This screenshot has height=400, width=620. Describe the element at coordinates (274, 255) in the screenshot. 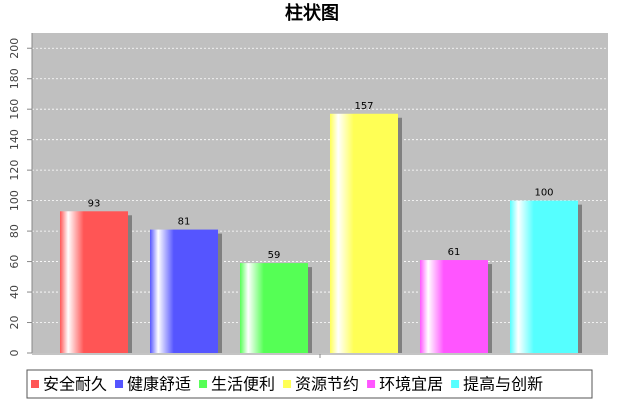

I see `data-label: 59` at that location.